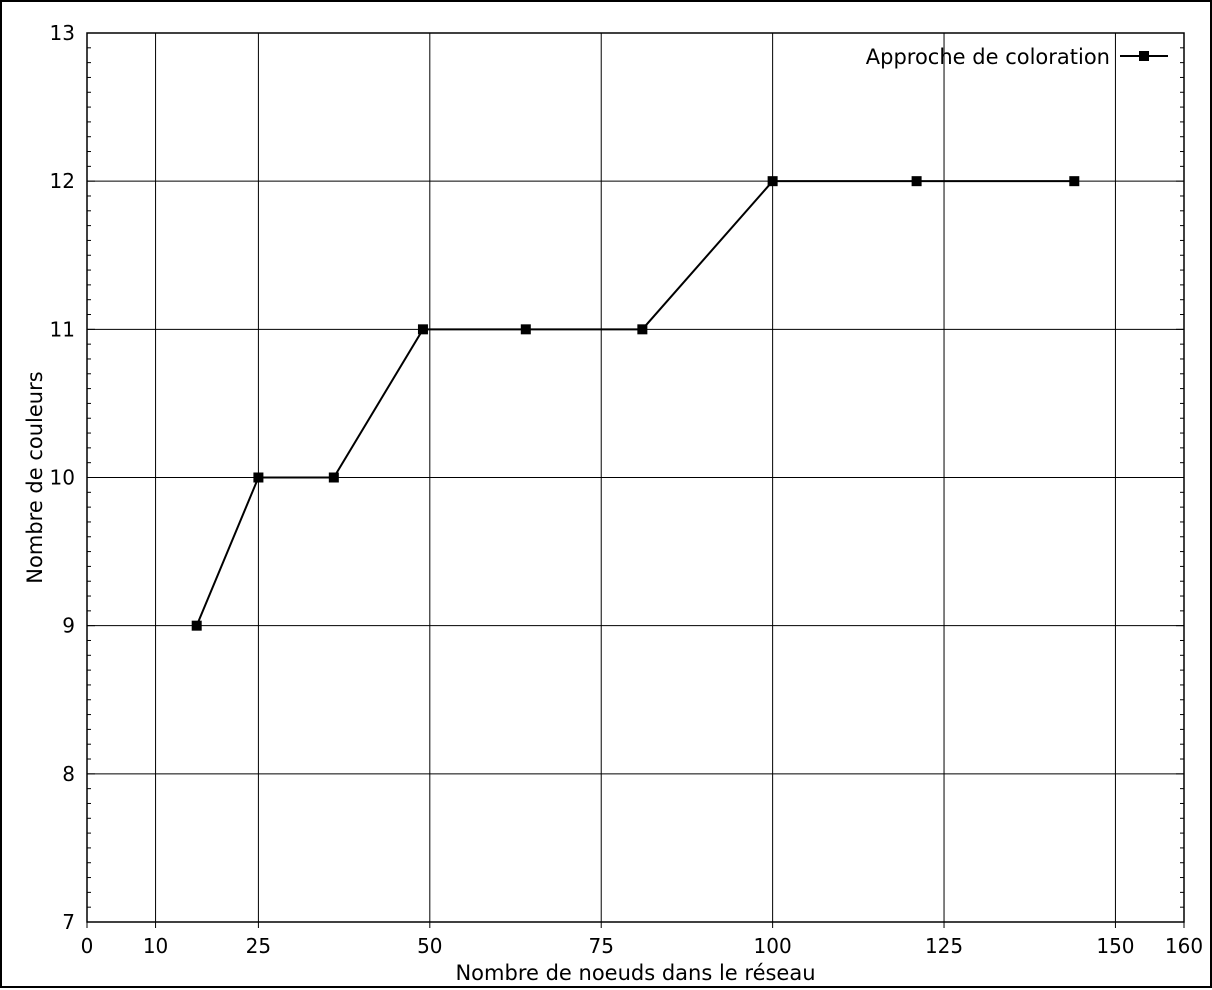 Image resolution: width=1212 pixels, height=990 pixels. Describe the element at coordinates (35, 477) in the screenshot. I see `y-axis-title: Nombre de couleurs` at that location.